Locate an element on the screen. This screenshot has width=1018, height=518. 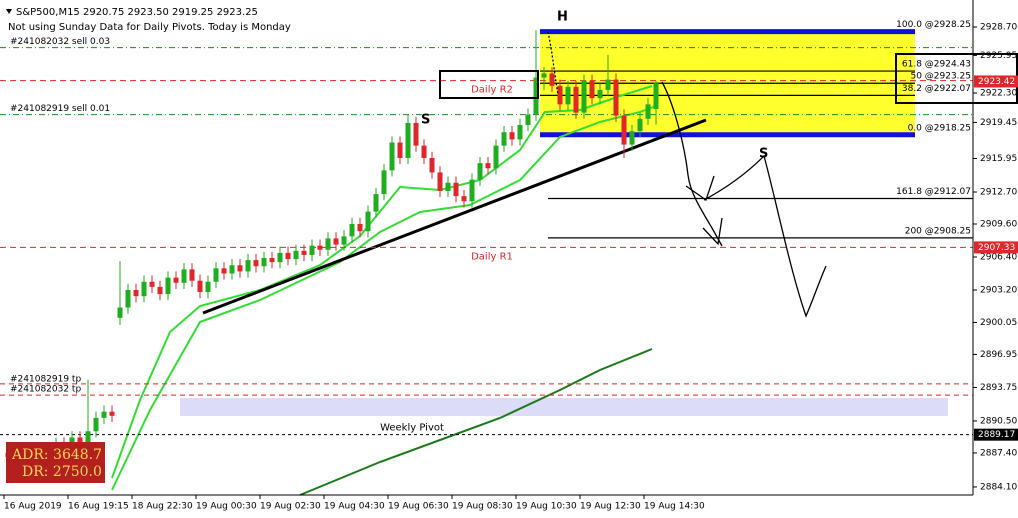
x-tick-label: 19 Aug 12:30 is located at coordinates (610, 507).